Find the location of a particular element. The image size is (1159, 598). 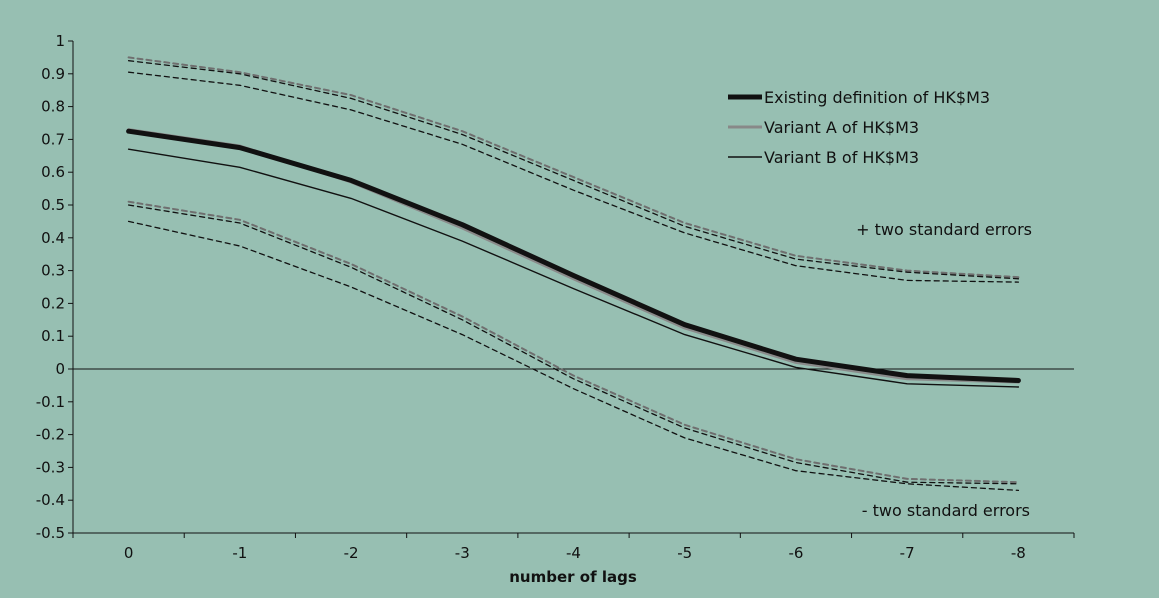

x-tick-label: -7 is located at coordinates (907, 553).